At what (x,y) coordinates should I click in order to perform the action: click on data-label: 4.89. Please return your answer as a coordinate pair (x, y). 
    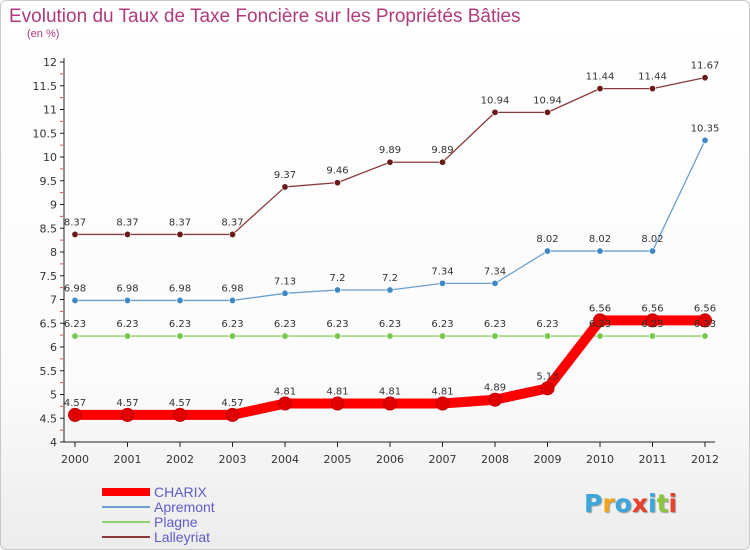
    Looking at the image, I should click on (495, 388).